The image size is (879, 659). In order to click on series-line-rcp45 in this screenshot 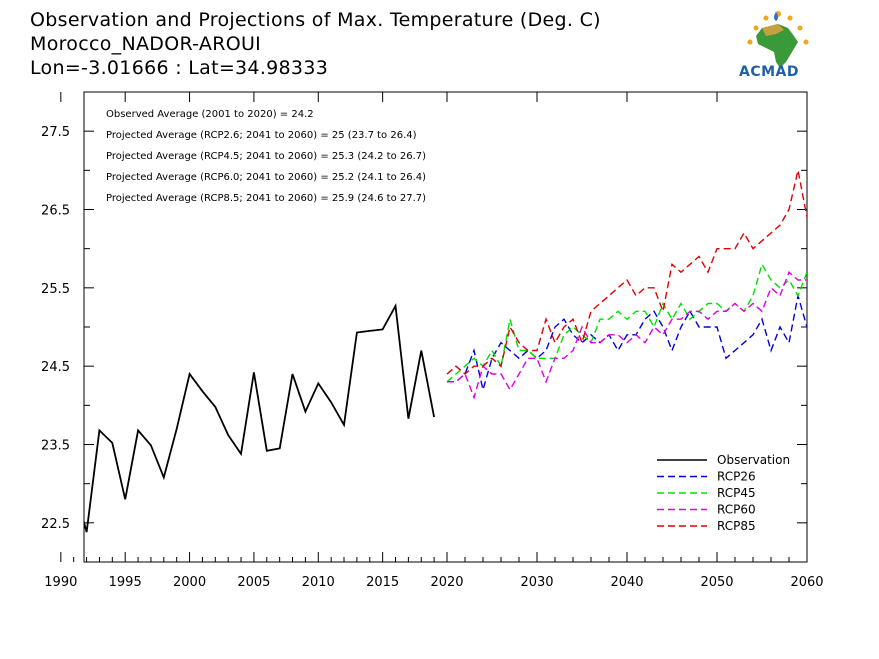, I will do `click(626, 322)`.